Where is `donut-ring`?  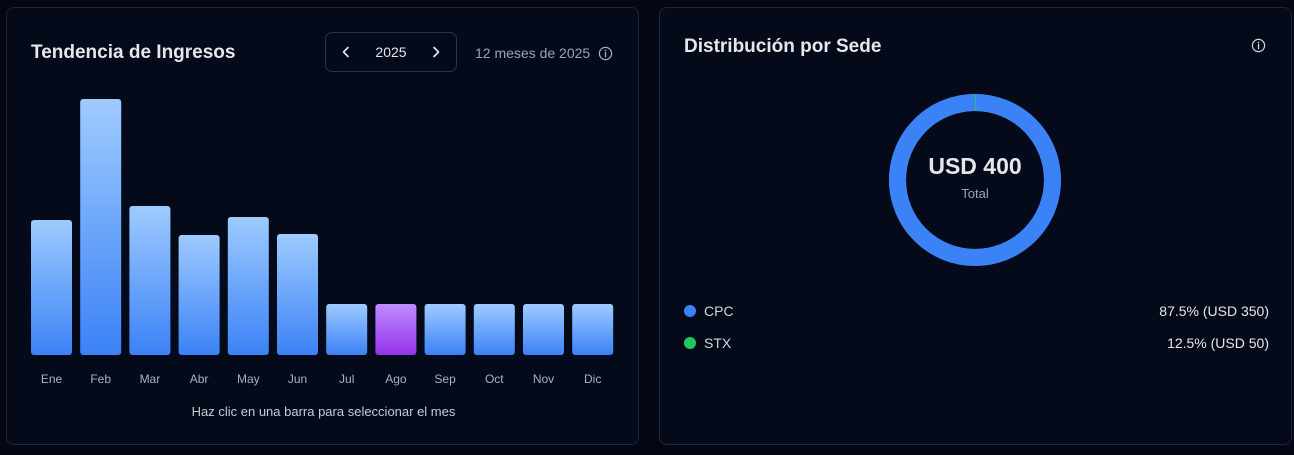 donut-ring is located at coordinates (975, 180).